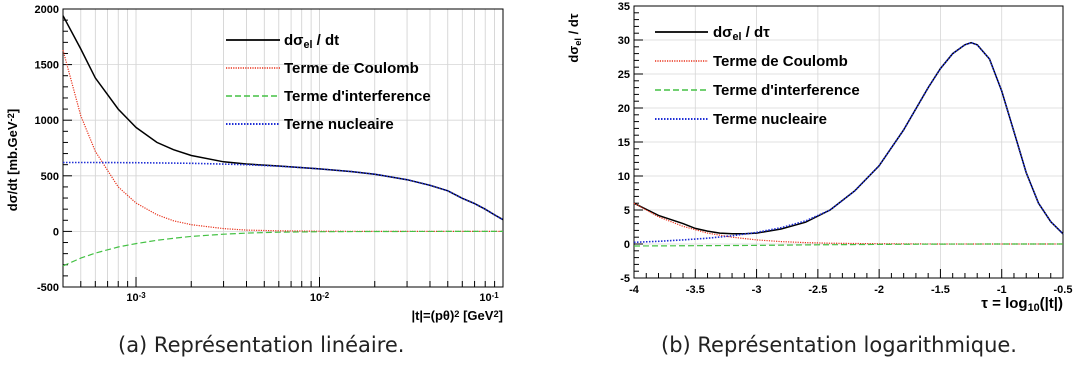 This screenshot has width=1084, height=376. What do you see at coordinates (624, 177) in the screenshot?
I see `y-tick-label: 10` at bounding box center [624, 177].